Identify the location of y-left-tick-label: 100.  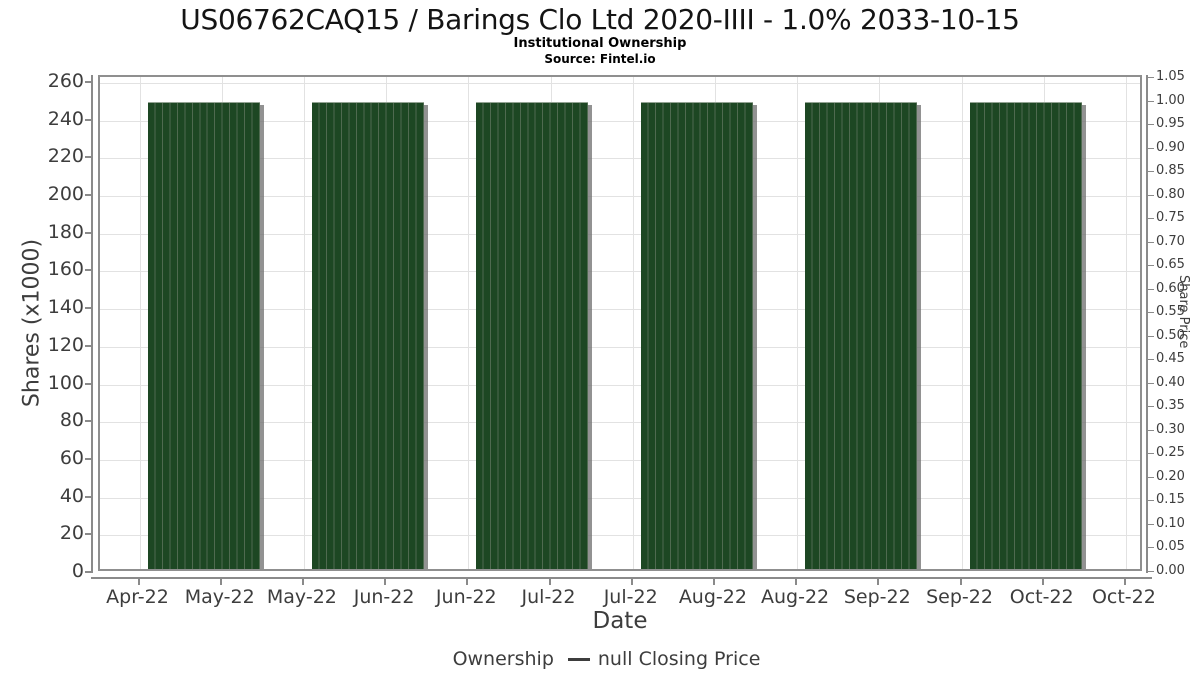
(65, 382).